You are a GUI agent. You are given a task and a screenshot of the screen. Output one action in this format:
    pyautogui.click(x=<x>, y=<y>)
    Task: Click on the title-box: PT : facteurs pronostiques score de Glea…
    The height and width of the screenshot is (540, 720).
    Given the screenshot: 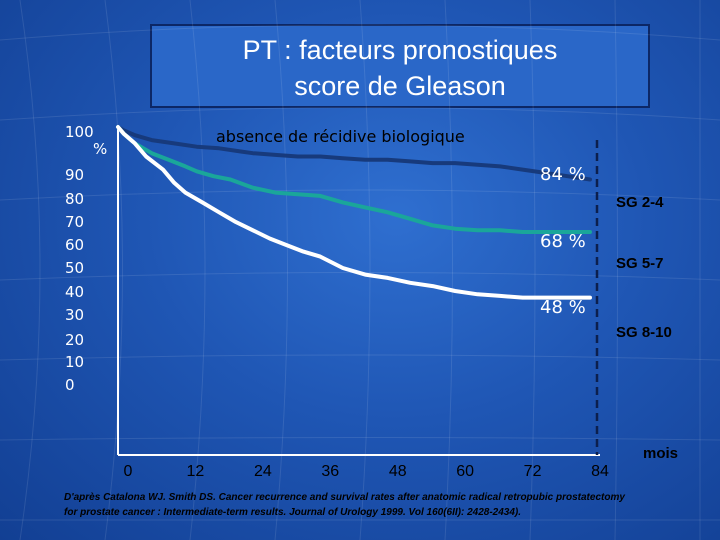 What is the action you would take?
    pyautogui.click(x=400, y=66)
    